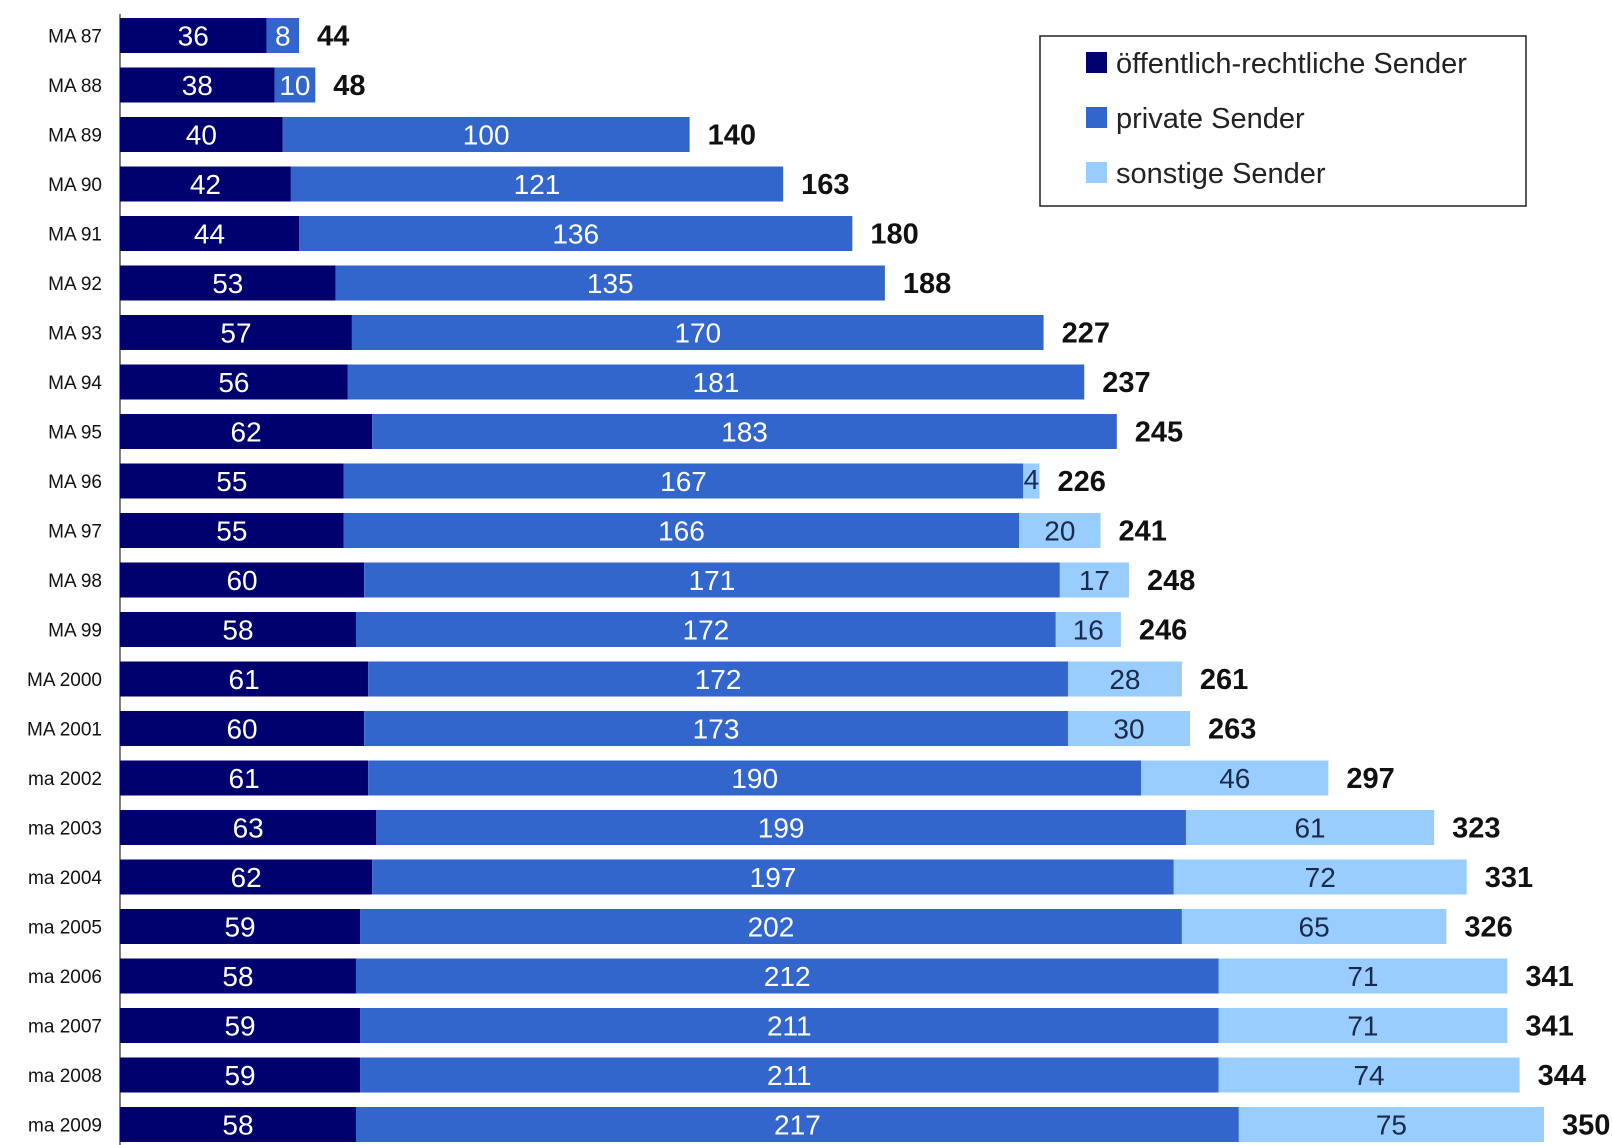  Describe the element at coordinates (1549, 977) in the screenshot. I see `total-label: 341` at that location.